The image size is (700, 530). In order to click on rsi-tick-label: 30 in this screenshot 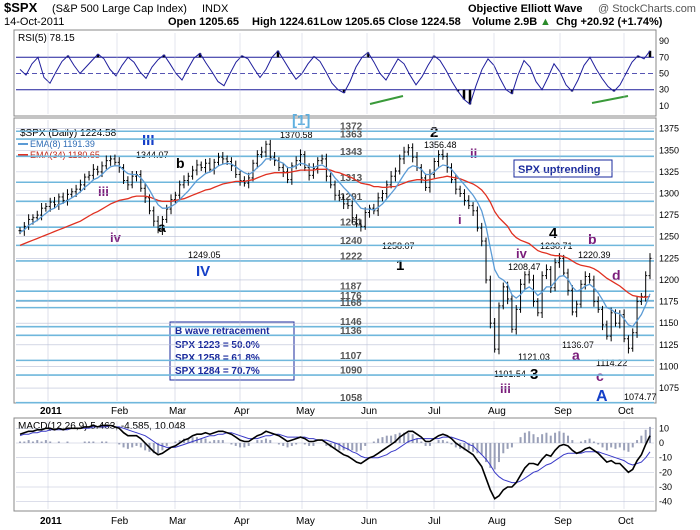, I will do `click(664, 90)`.